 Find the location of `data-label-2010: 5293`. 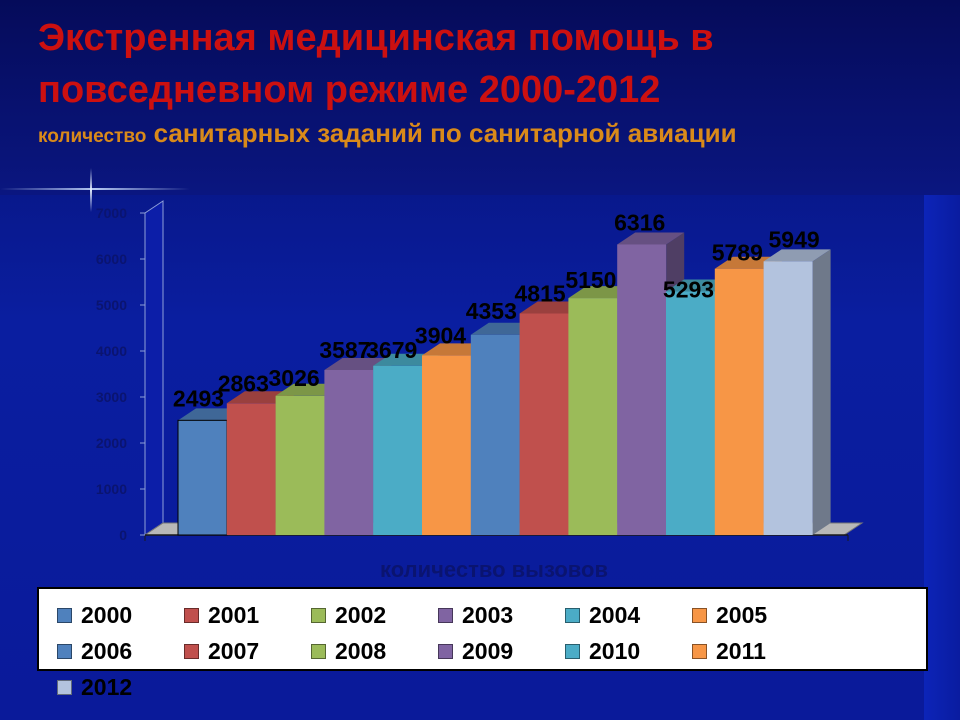

data-label-2010: 5293 is located at coordinates (688, 290).